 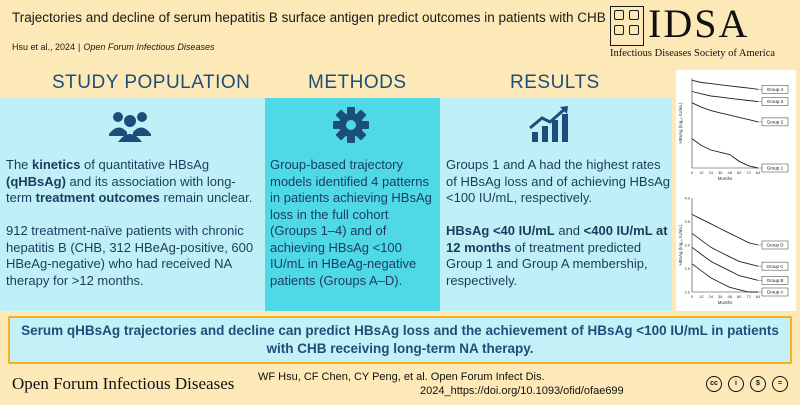 What do you see at coordinates (351, 125) in the screenshot?
I see `gear-icon` at bounding box center [351, 125].